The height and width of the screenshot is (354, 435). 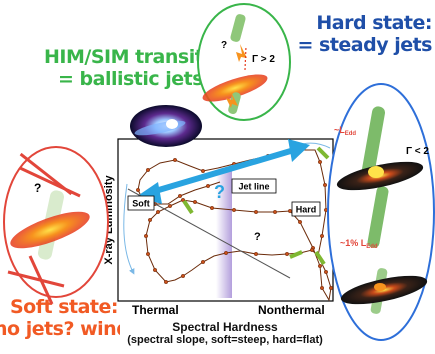 I want to click on svg-text: ~LEdd, so click(x=345, y=131).